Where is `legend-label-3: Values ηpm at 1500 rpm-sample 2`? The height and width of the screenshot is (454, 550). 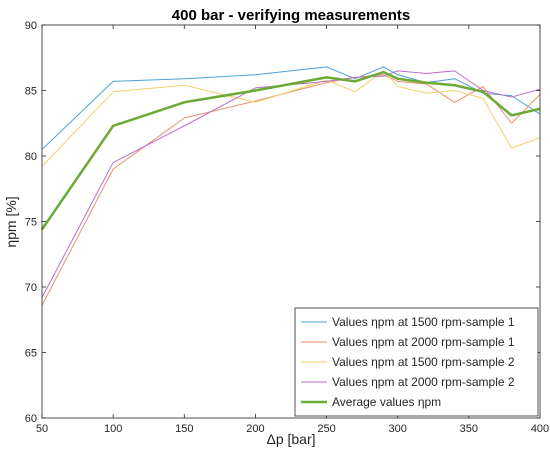 legend-label-3: Values ηpm at 1500 rpm-sample 2 is located at coordinates (423, 362).